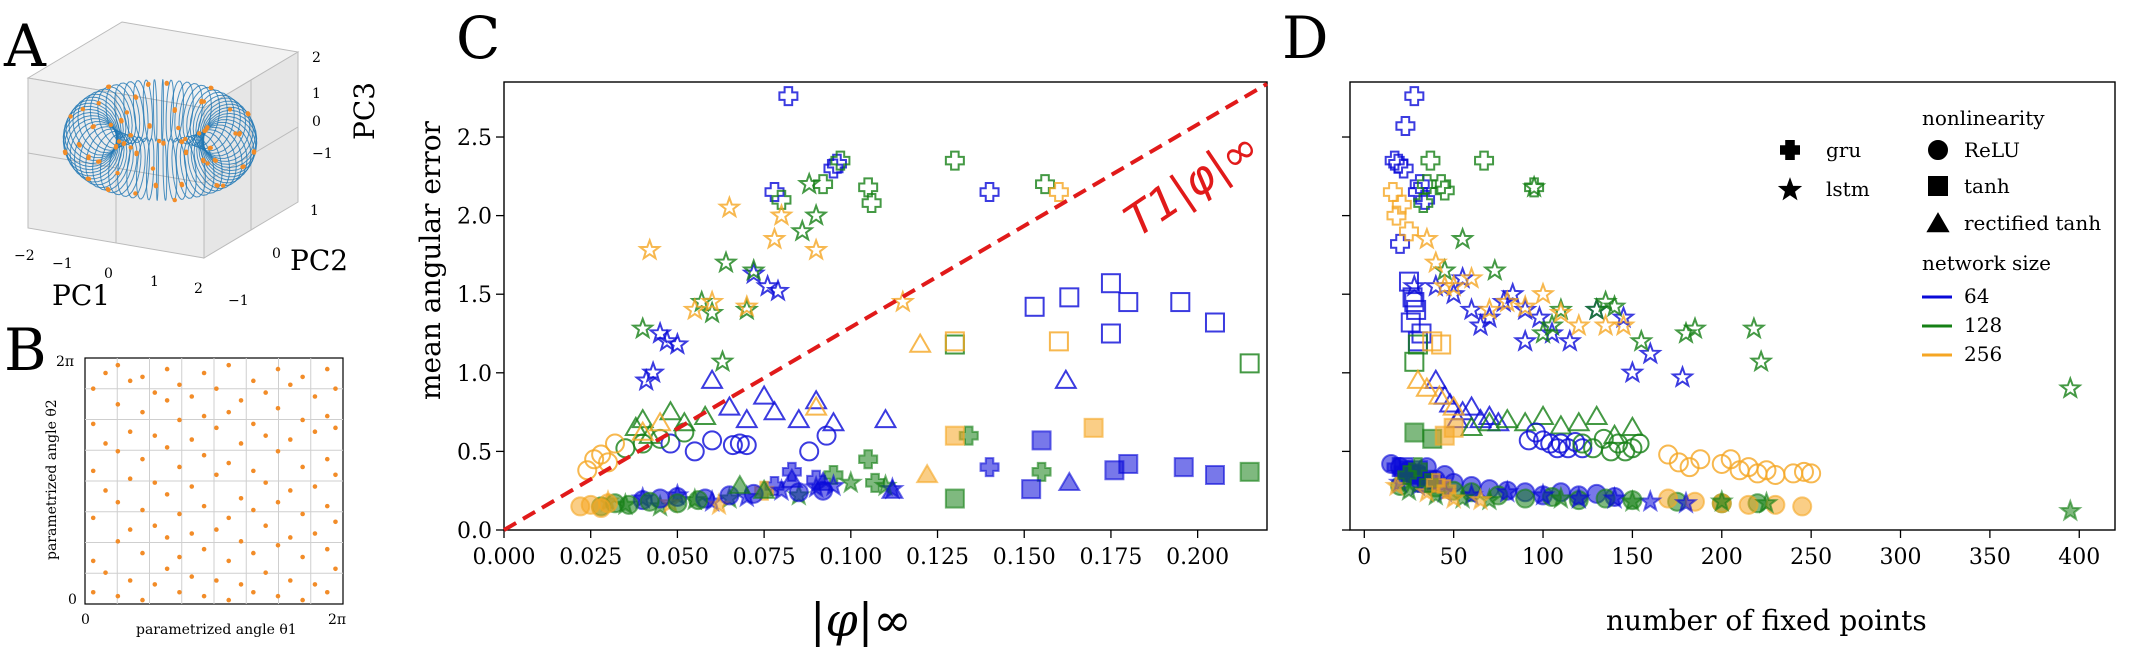  I want to click on panel-a-axes: −2 −1 0 1 2 PC1 −1 0 1 PC2 2 1 0 −1 PC3, so click(197, 181).